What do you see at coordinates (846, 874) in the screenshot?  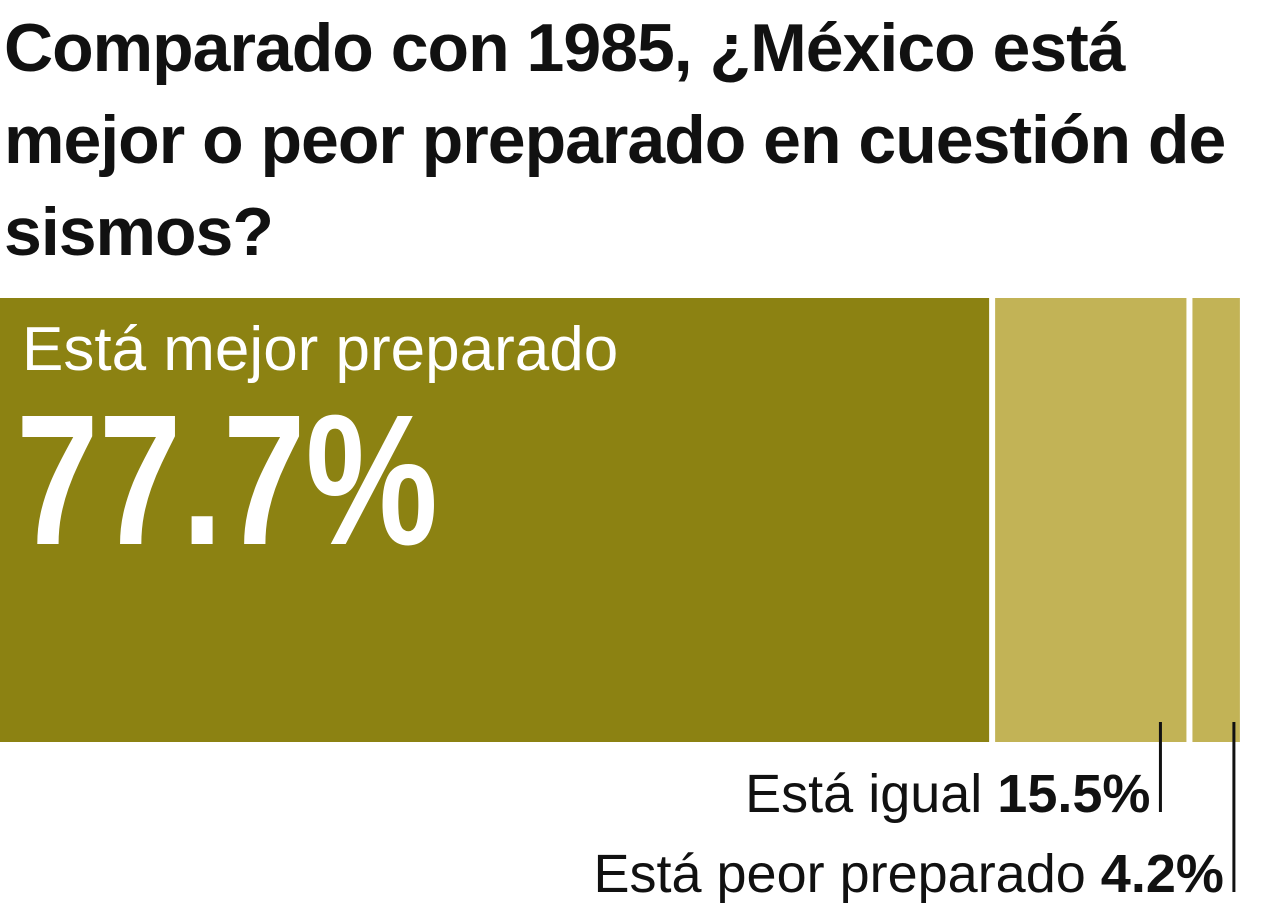 I see `segment-3-category-label: Está peor preparado` at bounding box center [846, 874].